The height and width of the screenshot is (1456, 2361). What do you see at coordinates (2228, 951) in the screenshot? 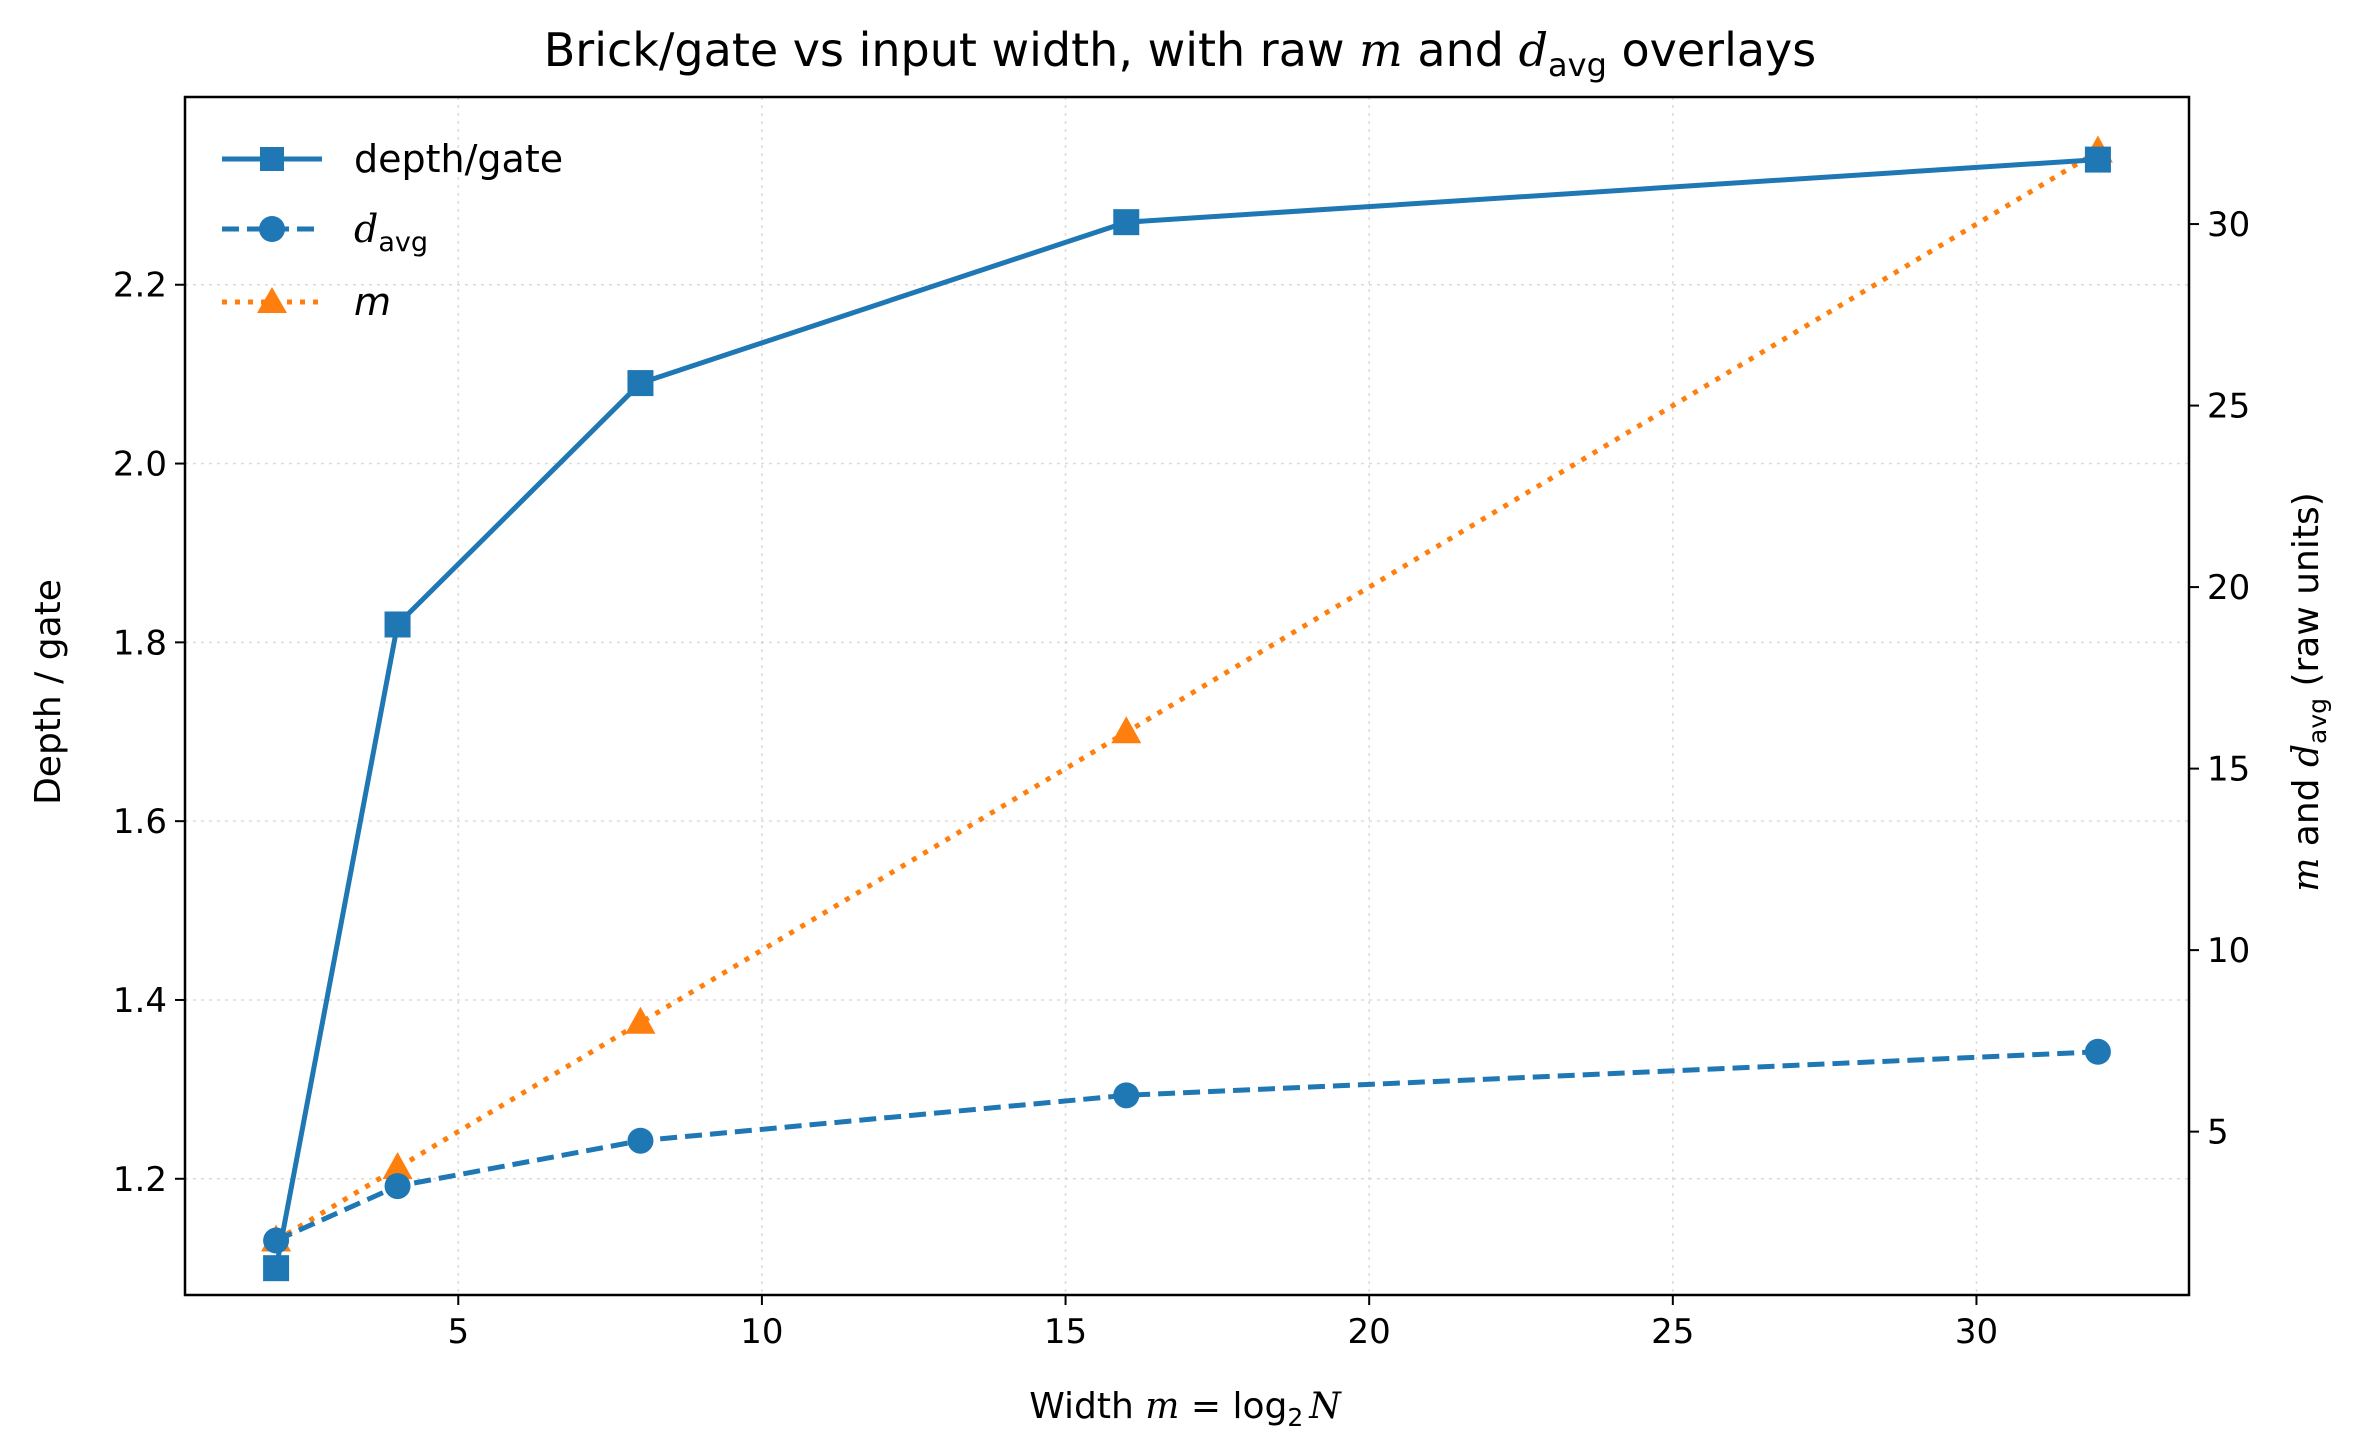
I see `y-right-tick-label: 10` at bounding box center [2228, 951].